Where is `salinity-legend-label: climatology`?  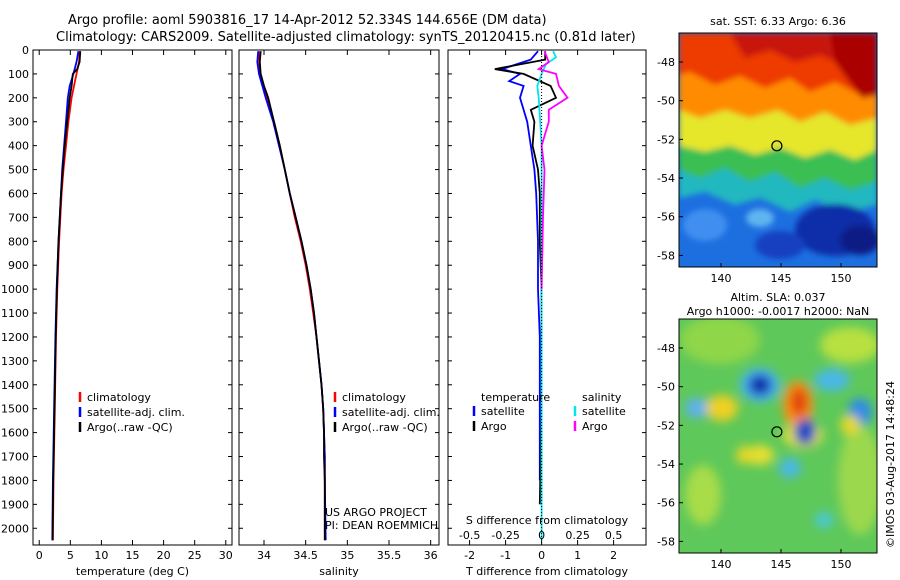 salinity-legend-label: climatology is located at coordinates (374, 397).